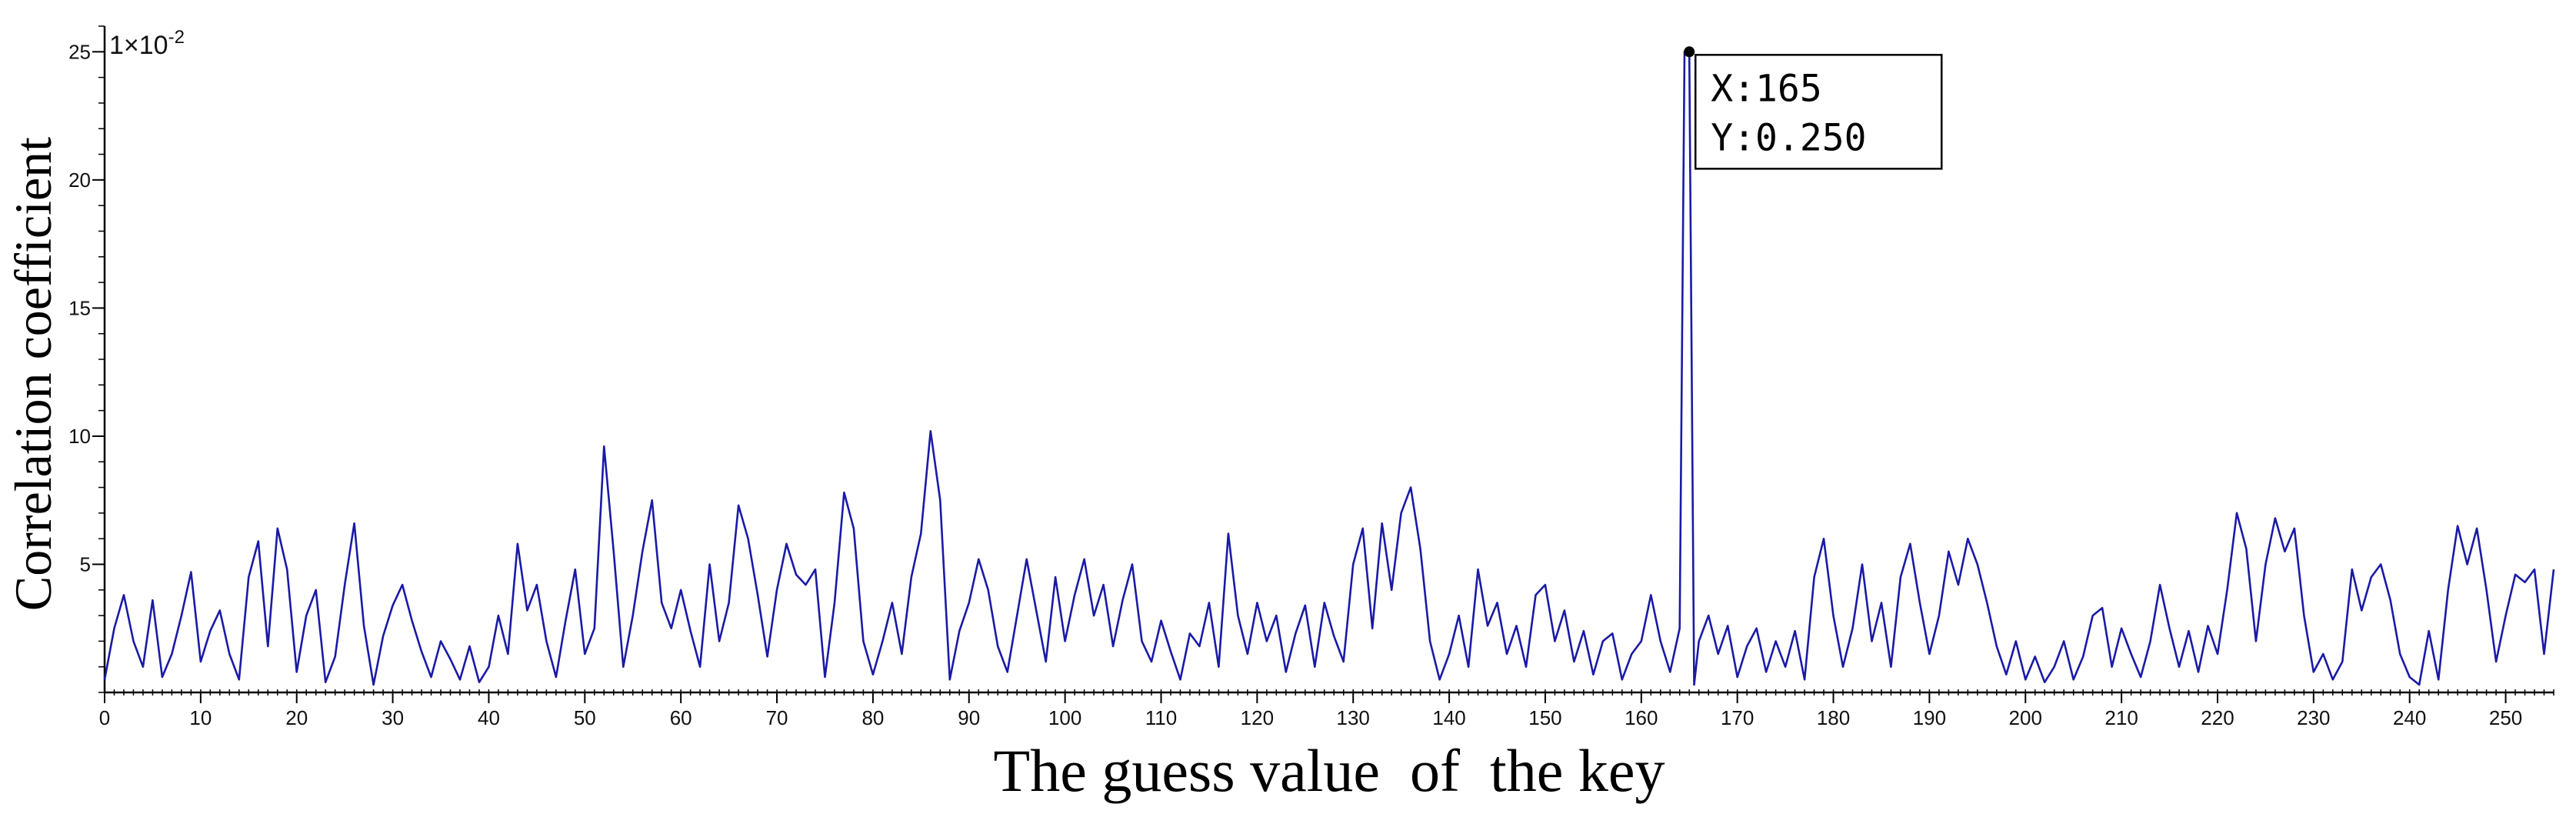 Image resolution: width=2576 pixels, height=814 pixels. Describe the element at coordinates (79, 51) in the screenshot. I see `y-tick-label: 25` at that location.